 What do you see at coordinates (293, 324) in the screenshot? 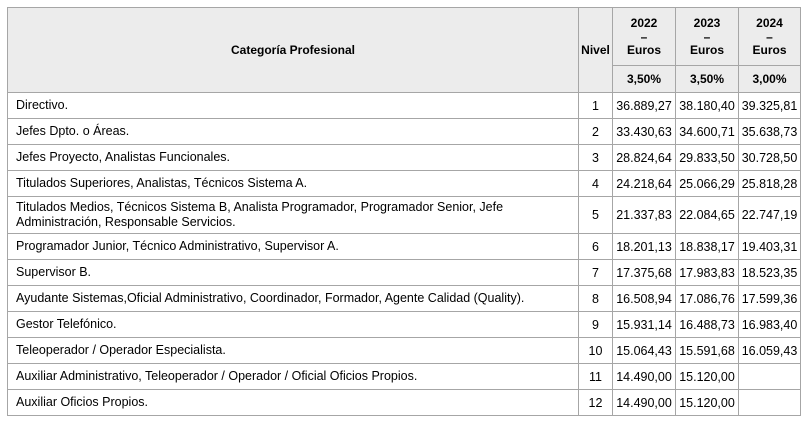
I see `category-cell: Gestor Telefónico.` at bounding box center [293, 324].